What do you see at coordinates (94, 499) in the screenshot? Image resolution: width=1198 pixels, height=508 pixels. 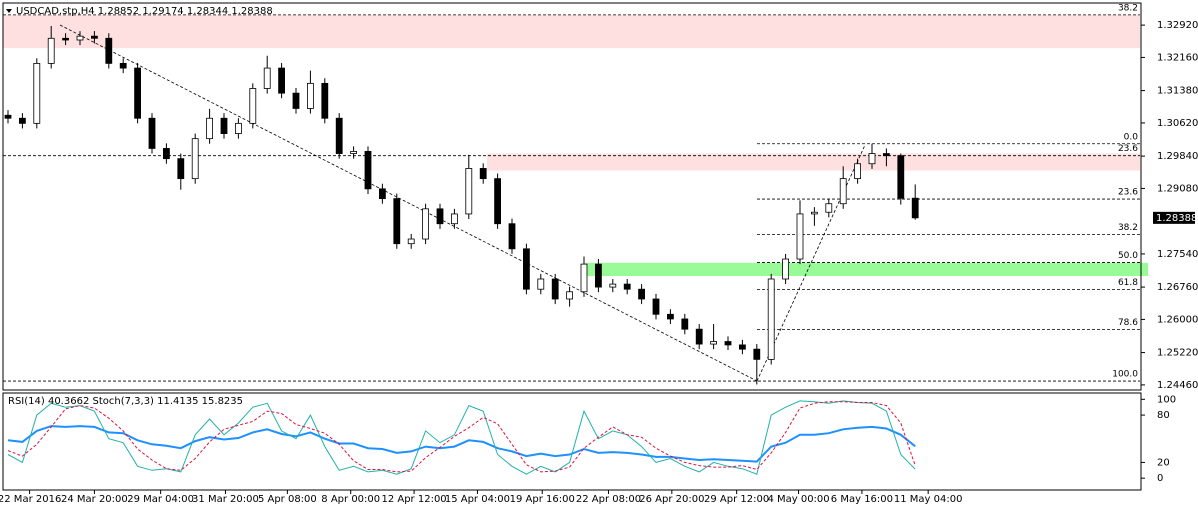 I see `x-tick-label: 24 Mar 20:00` at bounding box center [94, 499].